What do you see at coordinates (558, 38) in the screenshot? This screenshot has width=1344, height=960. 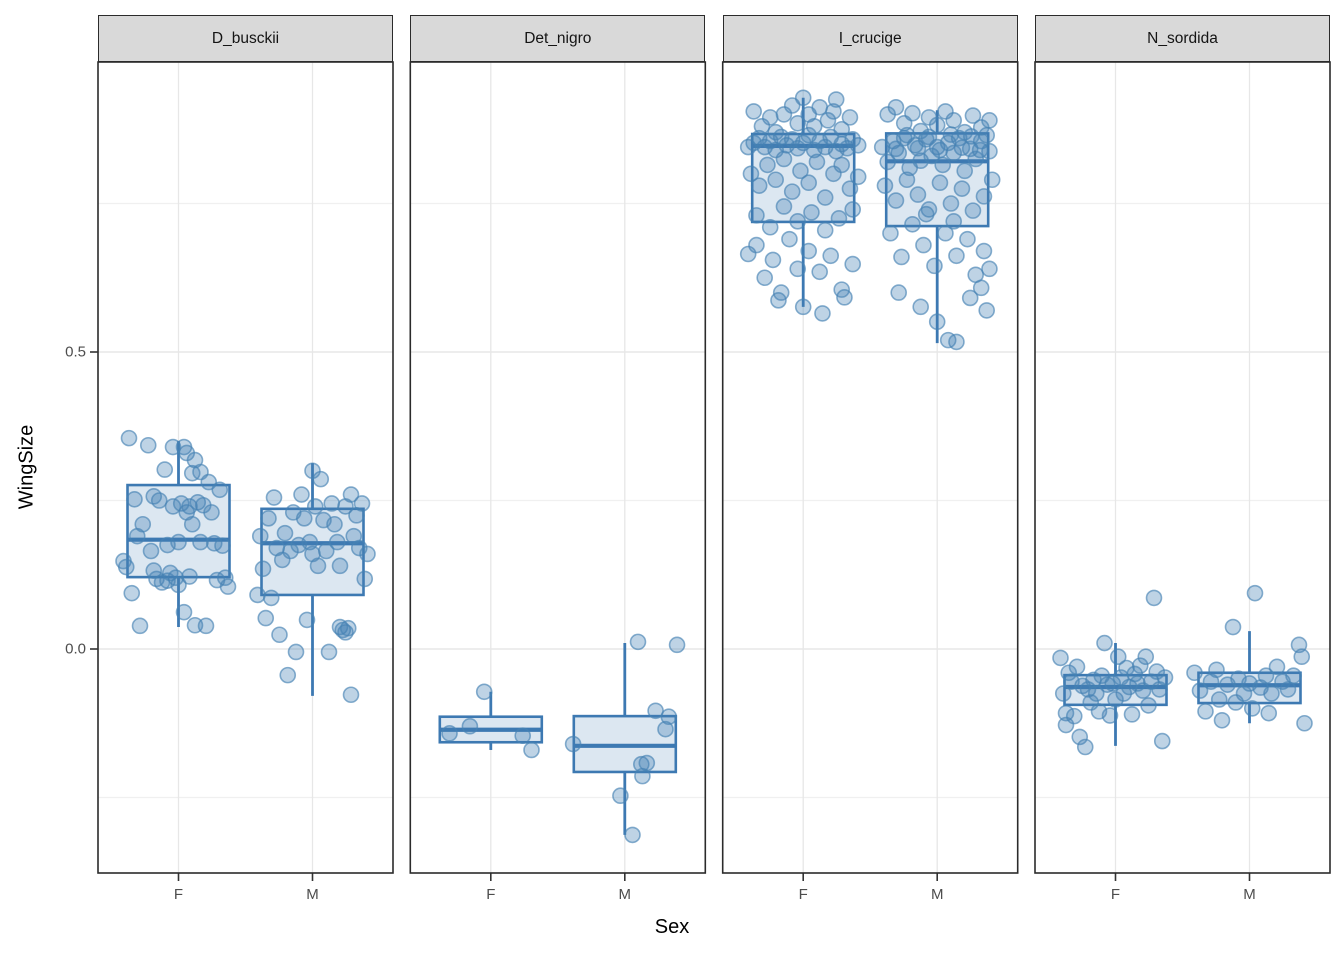 I see `facet-label: Det_nigro` at bounding box center [558, 38].